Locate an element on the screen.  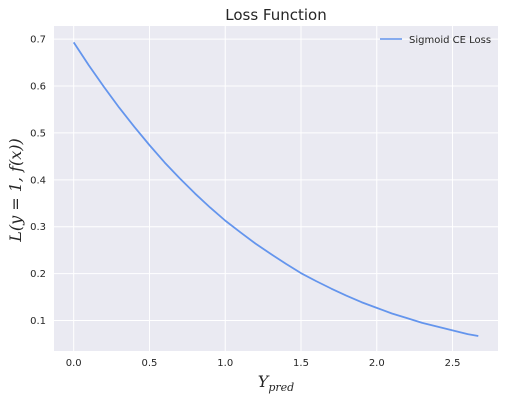
y-tick-label: 0.3 is located at coordinates (38, 227).